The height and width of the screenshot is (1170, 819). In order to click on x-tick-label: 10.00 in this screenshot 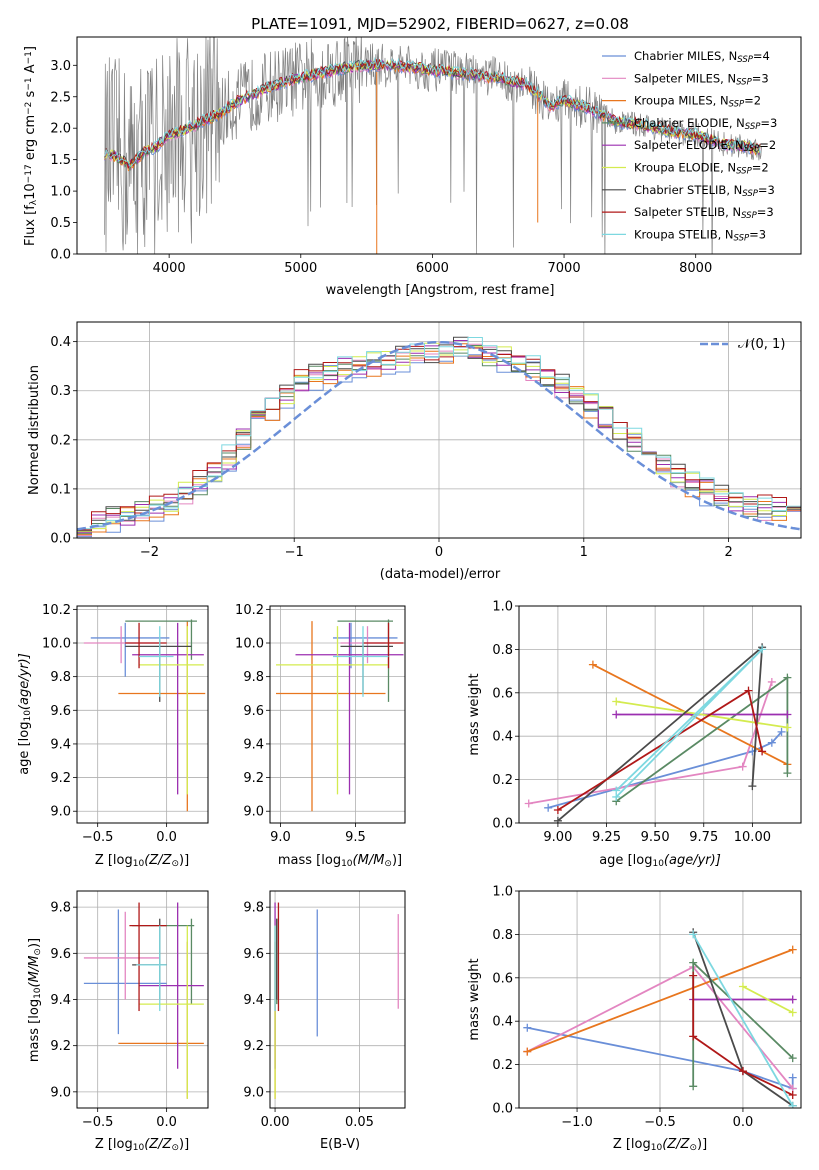, I will do `click(752, 837)`.